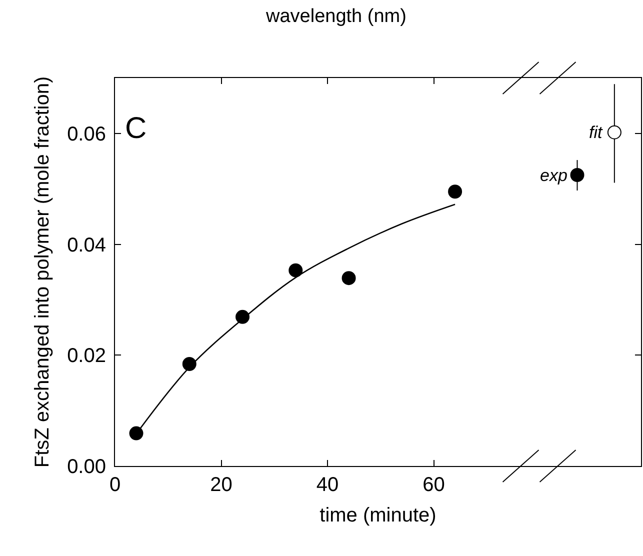 The width and height of the screenshot is (643, 556). What do you see at coordinates (433, 485) in the screenshot?
I see `x-tick-label: 60` at bounding box center [433, 485].